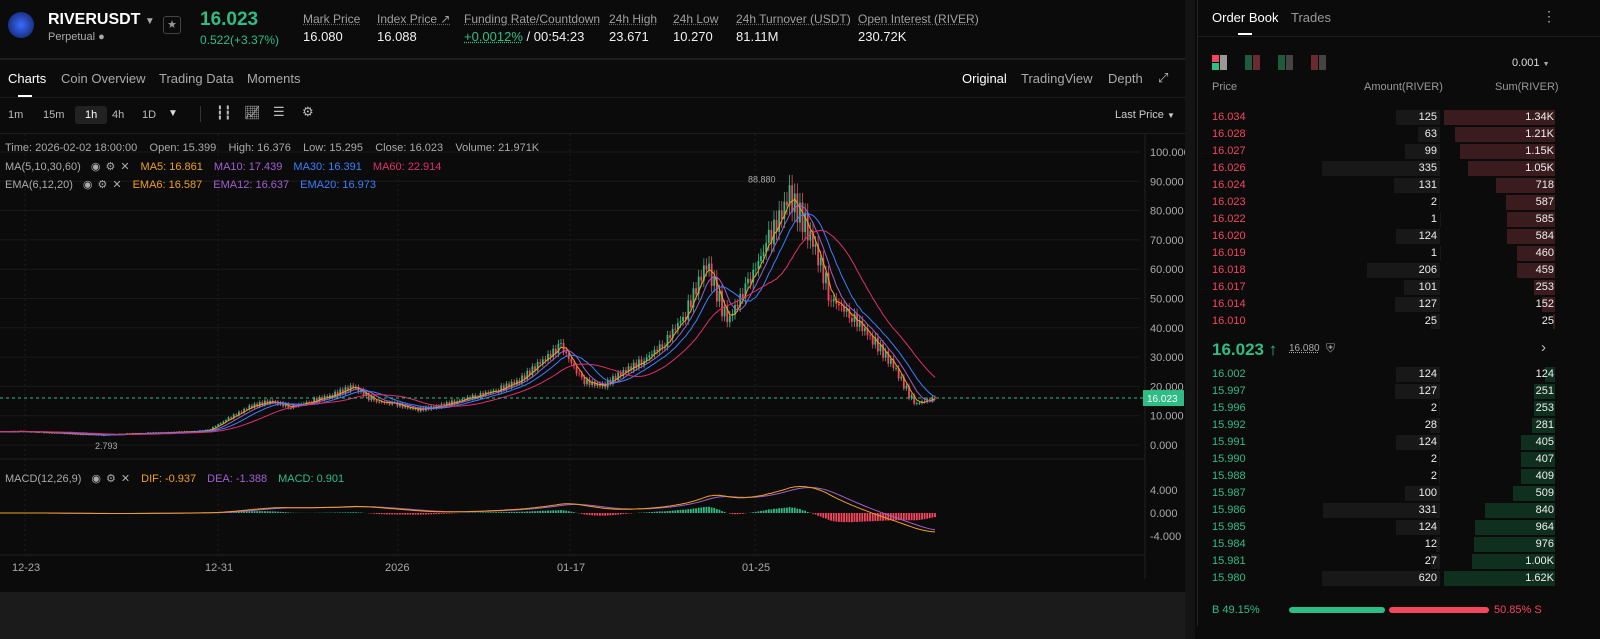  What do you see at coordinates (252, 112) in the screenshot?
I see `indicators-icon: 📈︎` at bounding box center [252, 112].